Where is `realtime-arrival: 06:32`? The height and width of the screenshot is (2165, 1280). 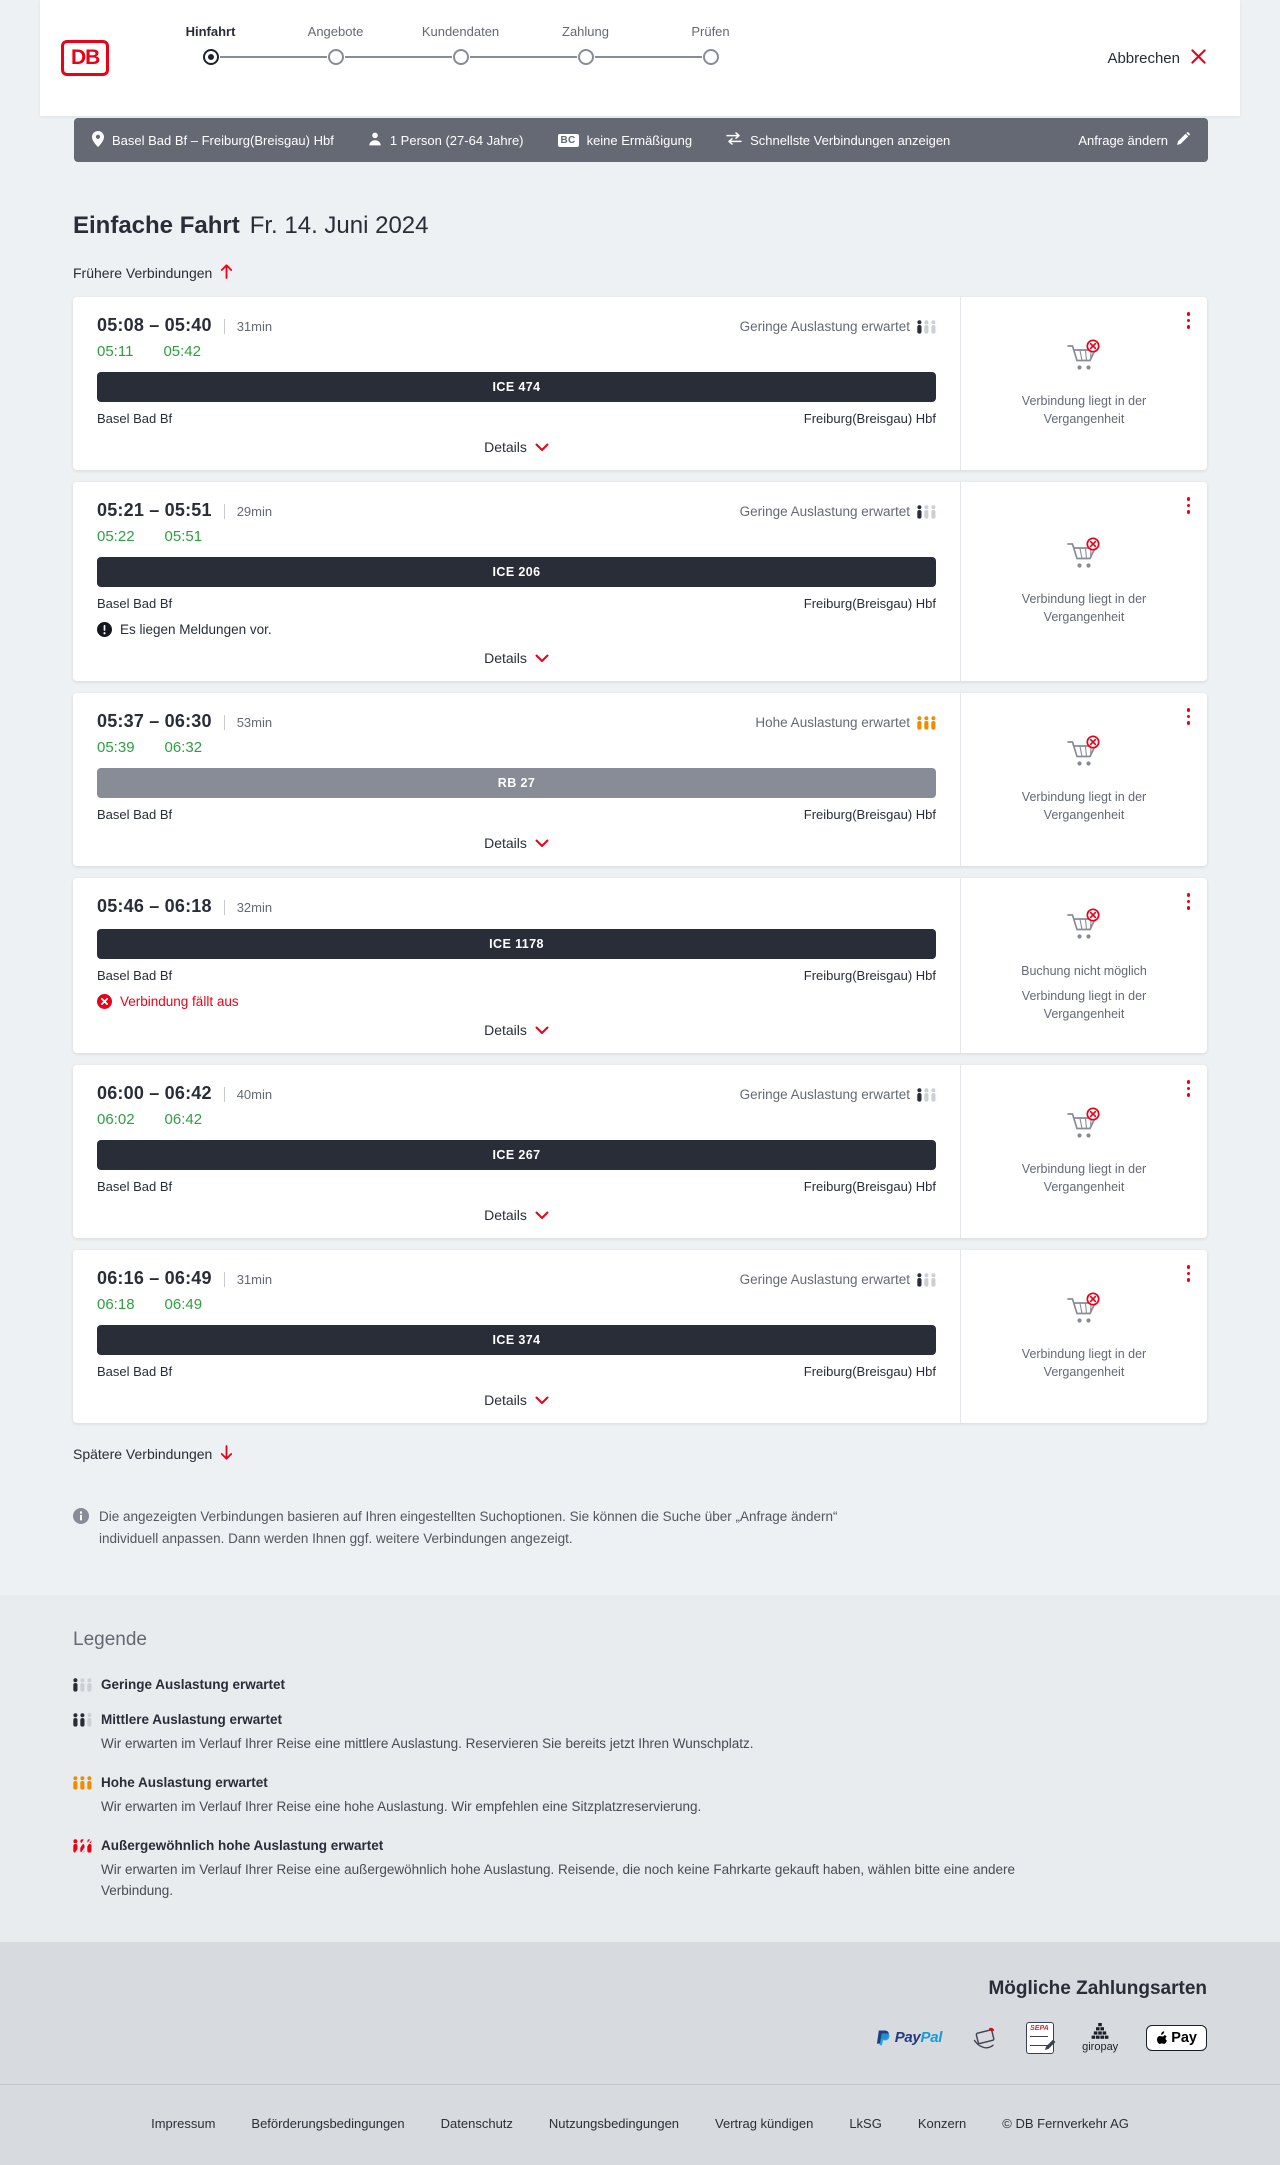 realtime-arrival: 06:32 is located at coordinates (183, 747).